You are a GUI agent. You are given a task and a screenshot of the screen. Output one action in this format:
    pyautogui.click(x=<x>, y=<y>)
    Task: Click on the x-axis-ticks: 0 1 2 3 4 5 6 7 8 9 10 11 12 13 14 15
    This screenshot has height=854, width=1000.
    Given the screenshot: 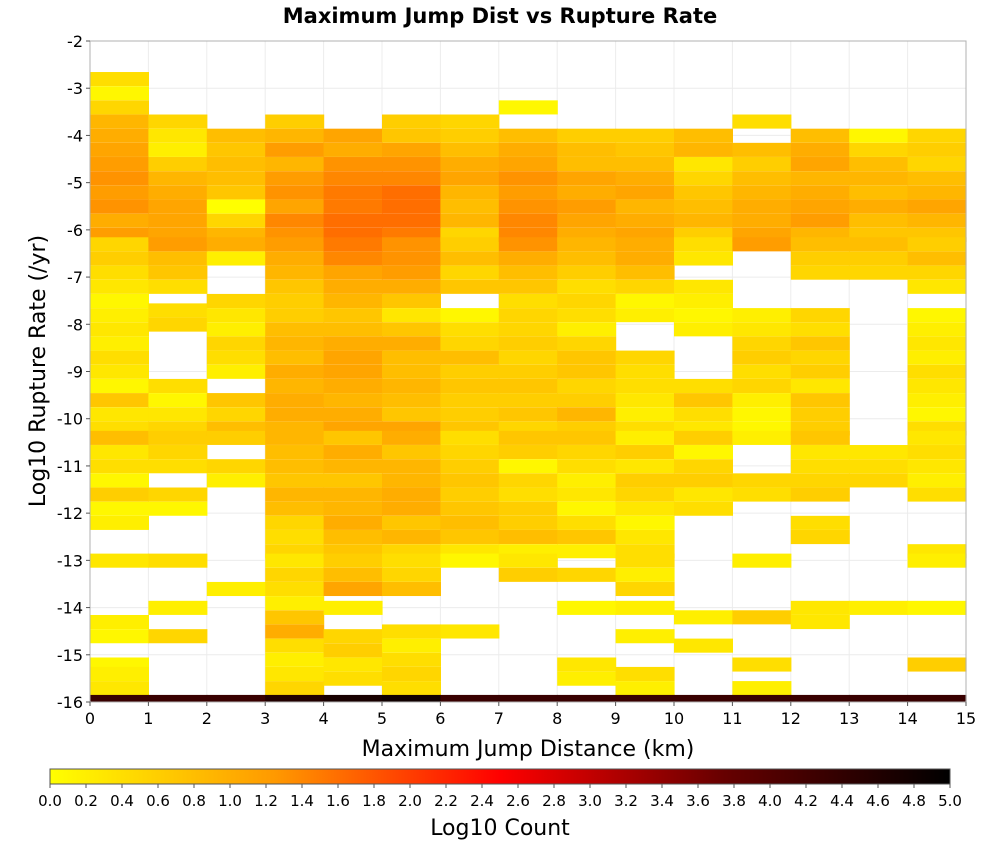 What is the action you would take?
    pyautogui.click(x=530, y=715)
    